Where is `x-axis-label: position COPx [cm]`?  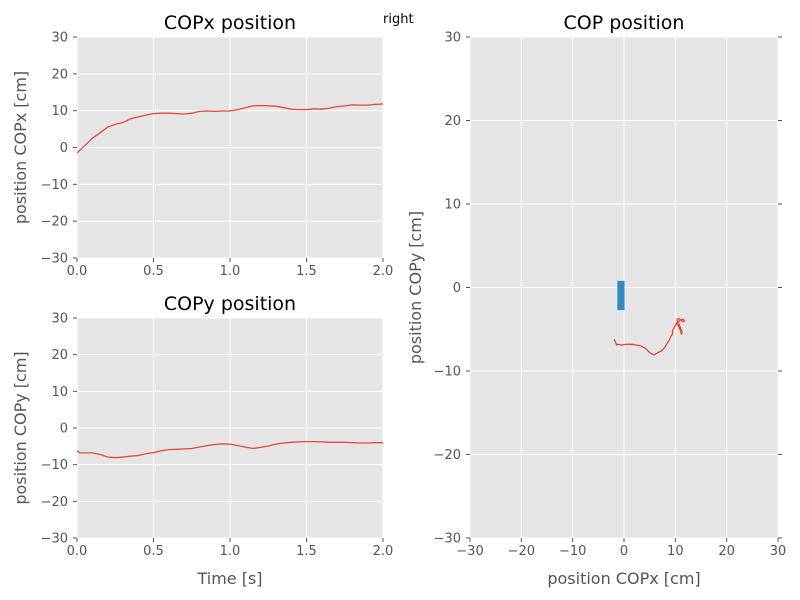
x-axis-label: position COPx [cm] is located at coordinates (623, 578).